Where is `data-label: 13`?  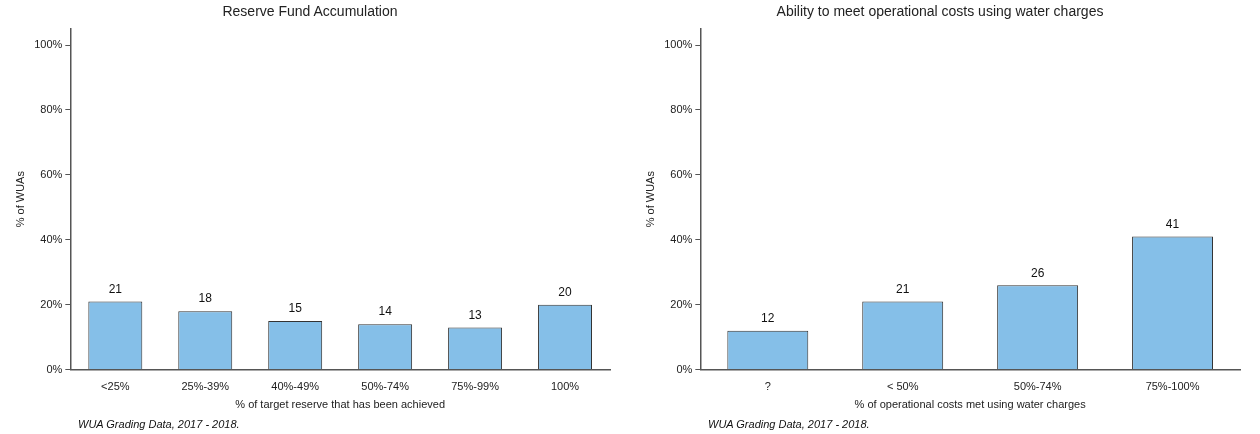 data-label: 13 is located at coordinates (475, 314).